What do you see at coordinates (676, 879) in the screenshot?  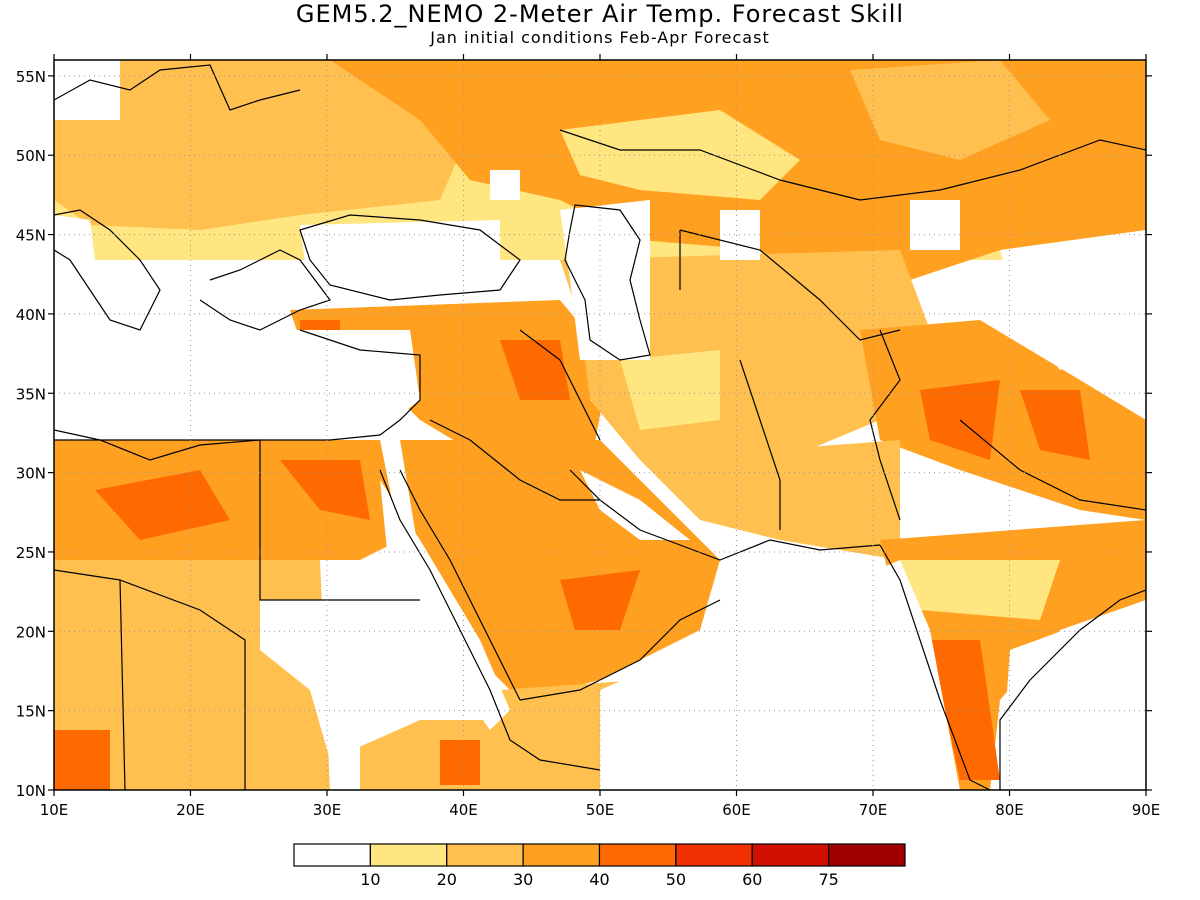 I see `colorbar-tick-label: 50` at bounding box center [676, 879].